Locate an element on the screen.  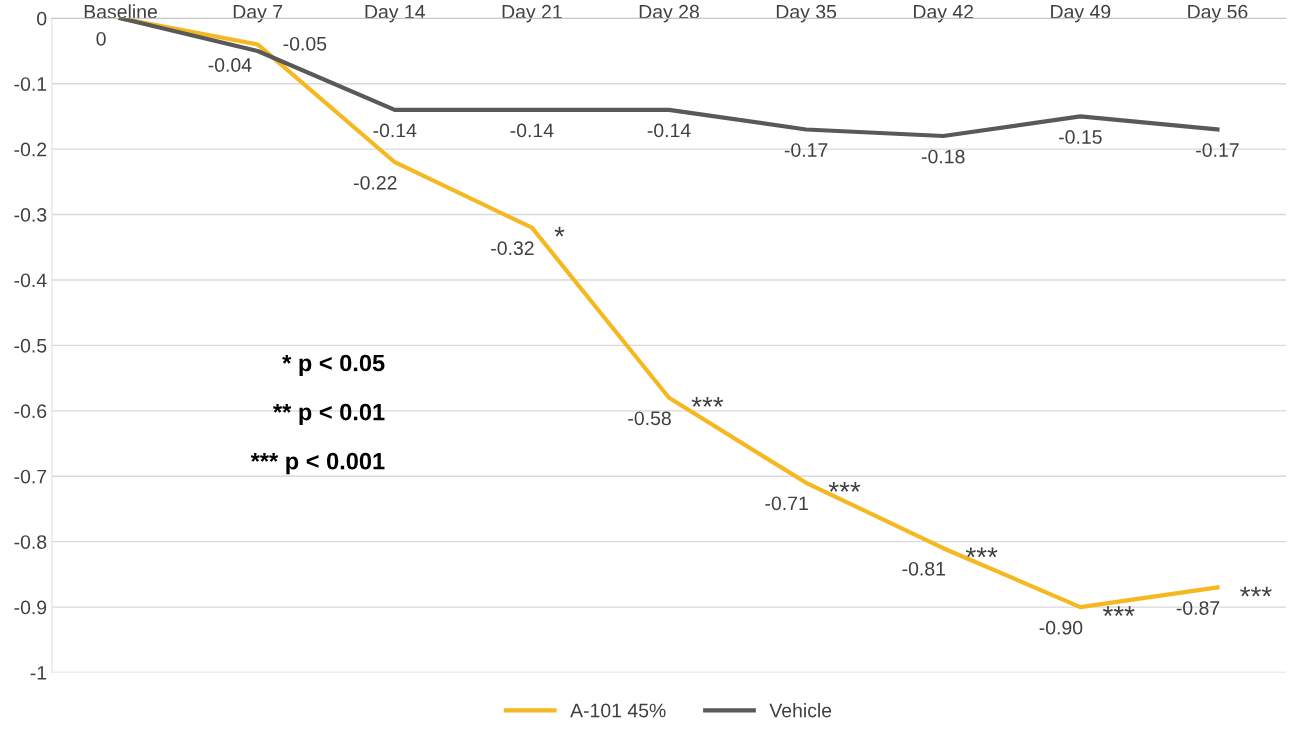
data-label: -0.87 is located at coordinates (1198, 608).